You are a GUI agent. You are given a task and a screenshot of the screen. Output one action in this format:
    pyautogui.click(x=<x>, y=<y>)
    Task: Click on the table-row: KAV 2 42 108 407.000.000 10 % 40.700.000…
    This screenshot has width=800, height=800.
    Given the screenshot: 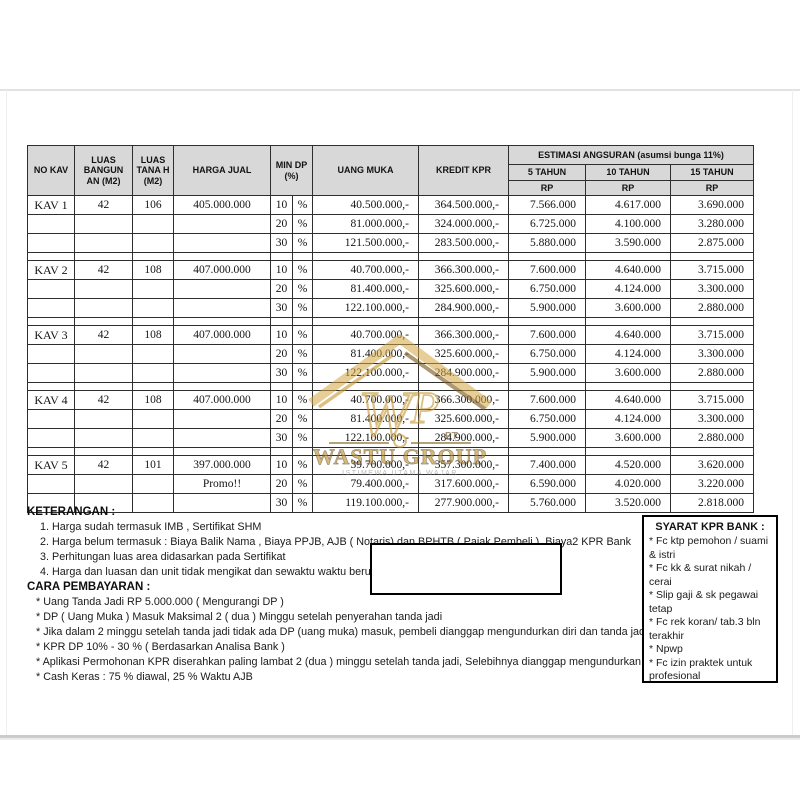 What is the action you would take?
    pyautogui.click(x=391, y=270)
    